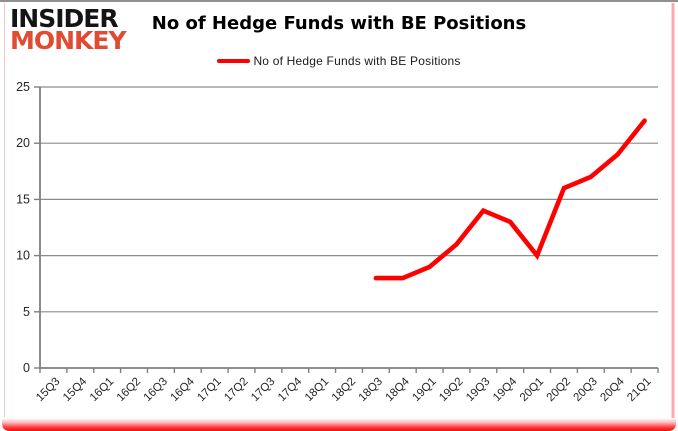 The width and height of the screenshot is (678, 431). Describe the element at coordinates (26, 312) in the screenshot. I see `y-axis-label: 5` at that location.